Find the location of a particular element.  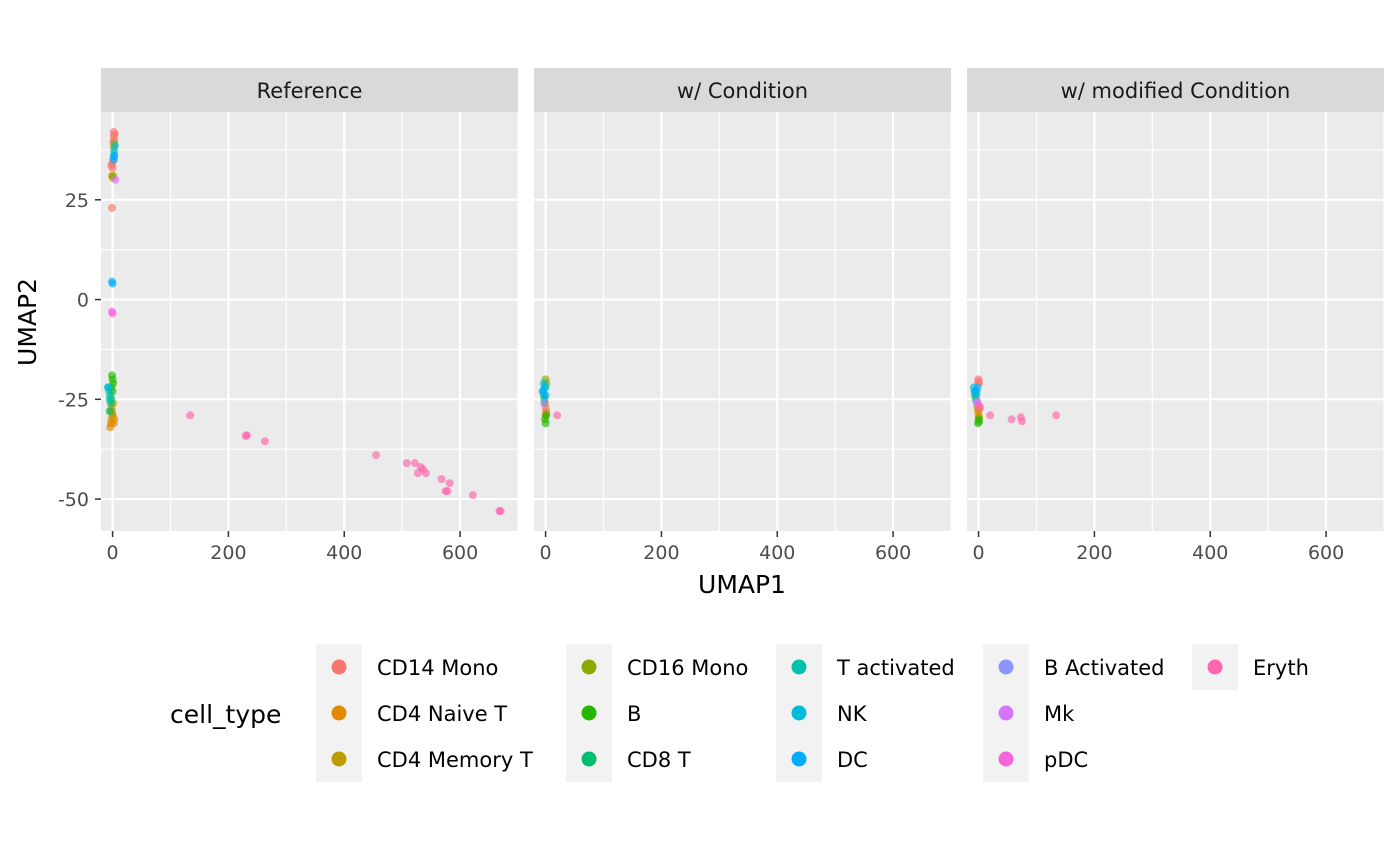

legend-label: CD8 T is located at coordinates (659, 760).